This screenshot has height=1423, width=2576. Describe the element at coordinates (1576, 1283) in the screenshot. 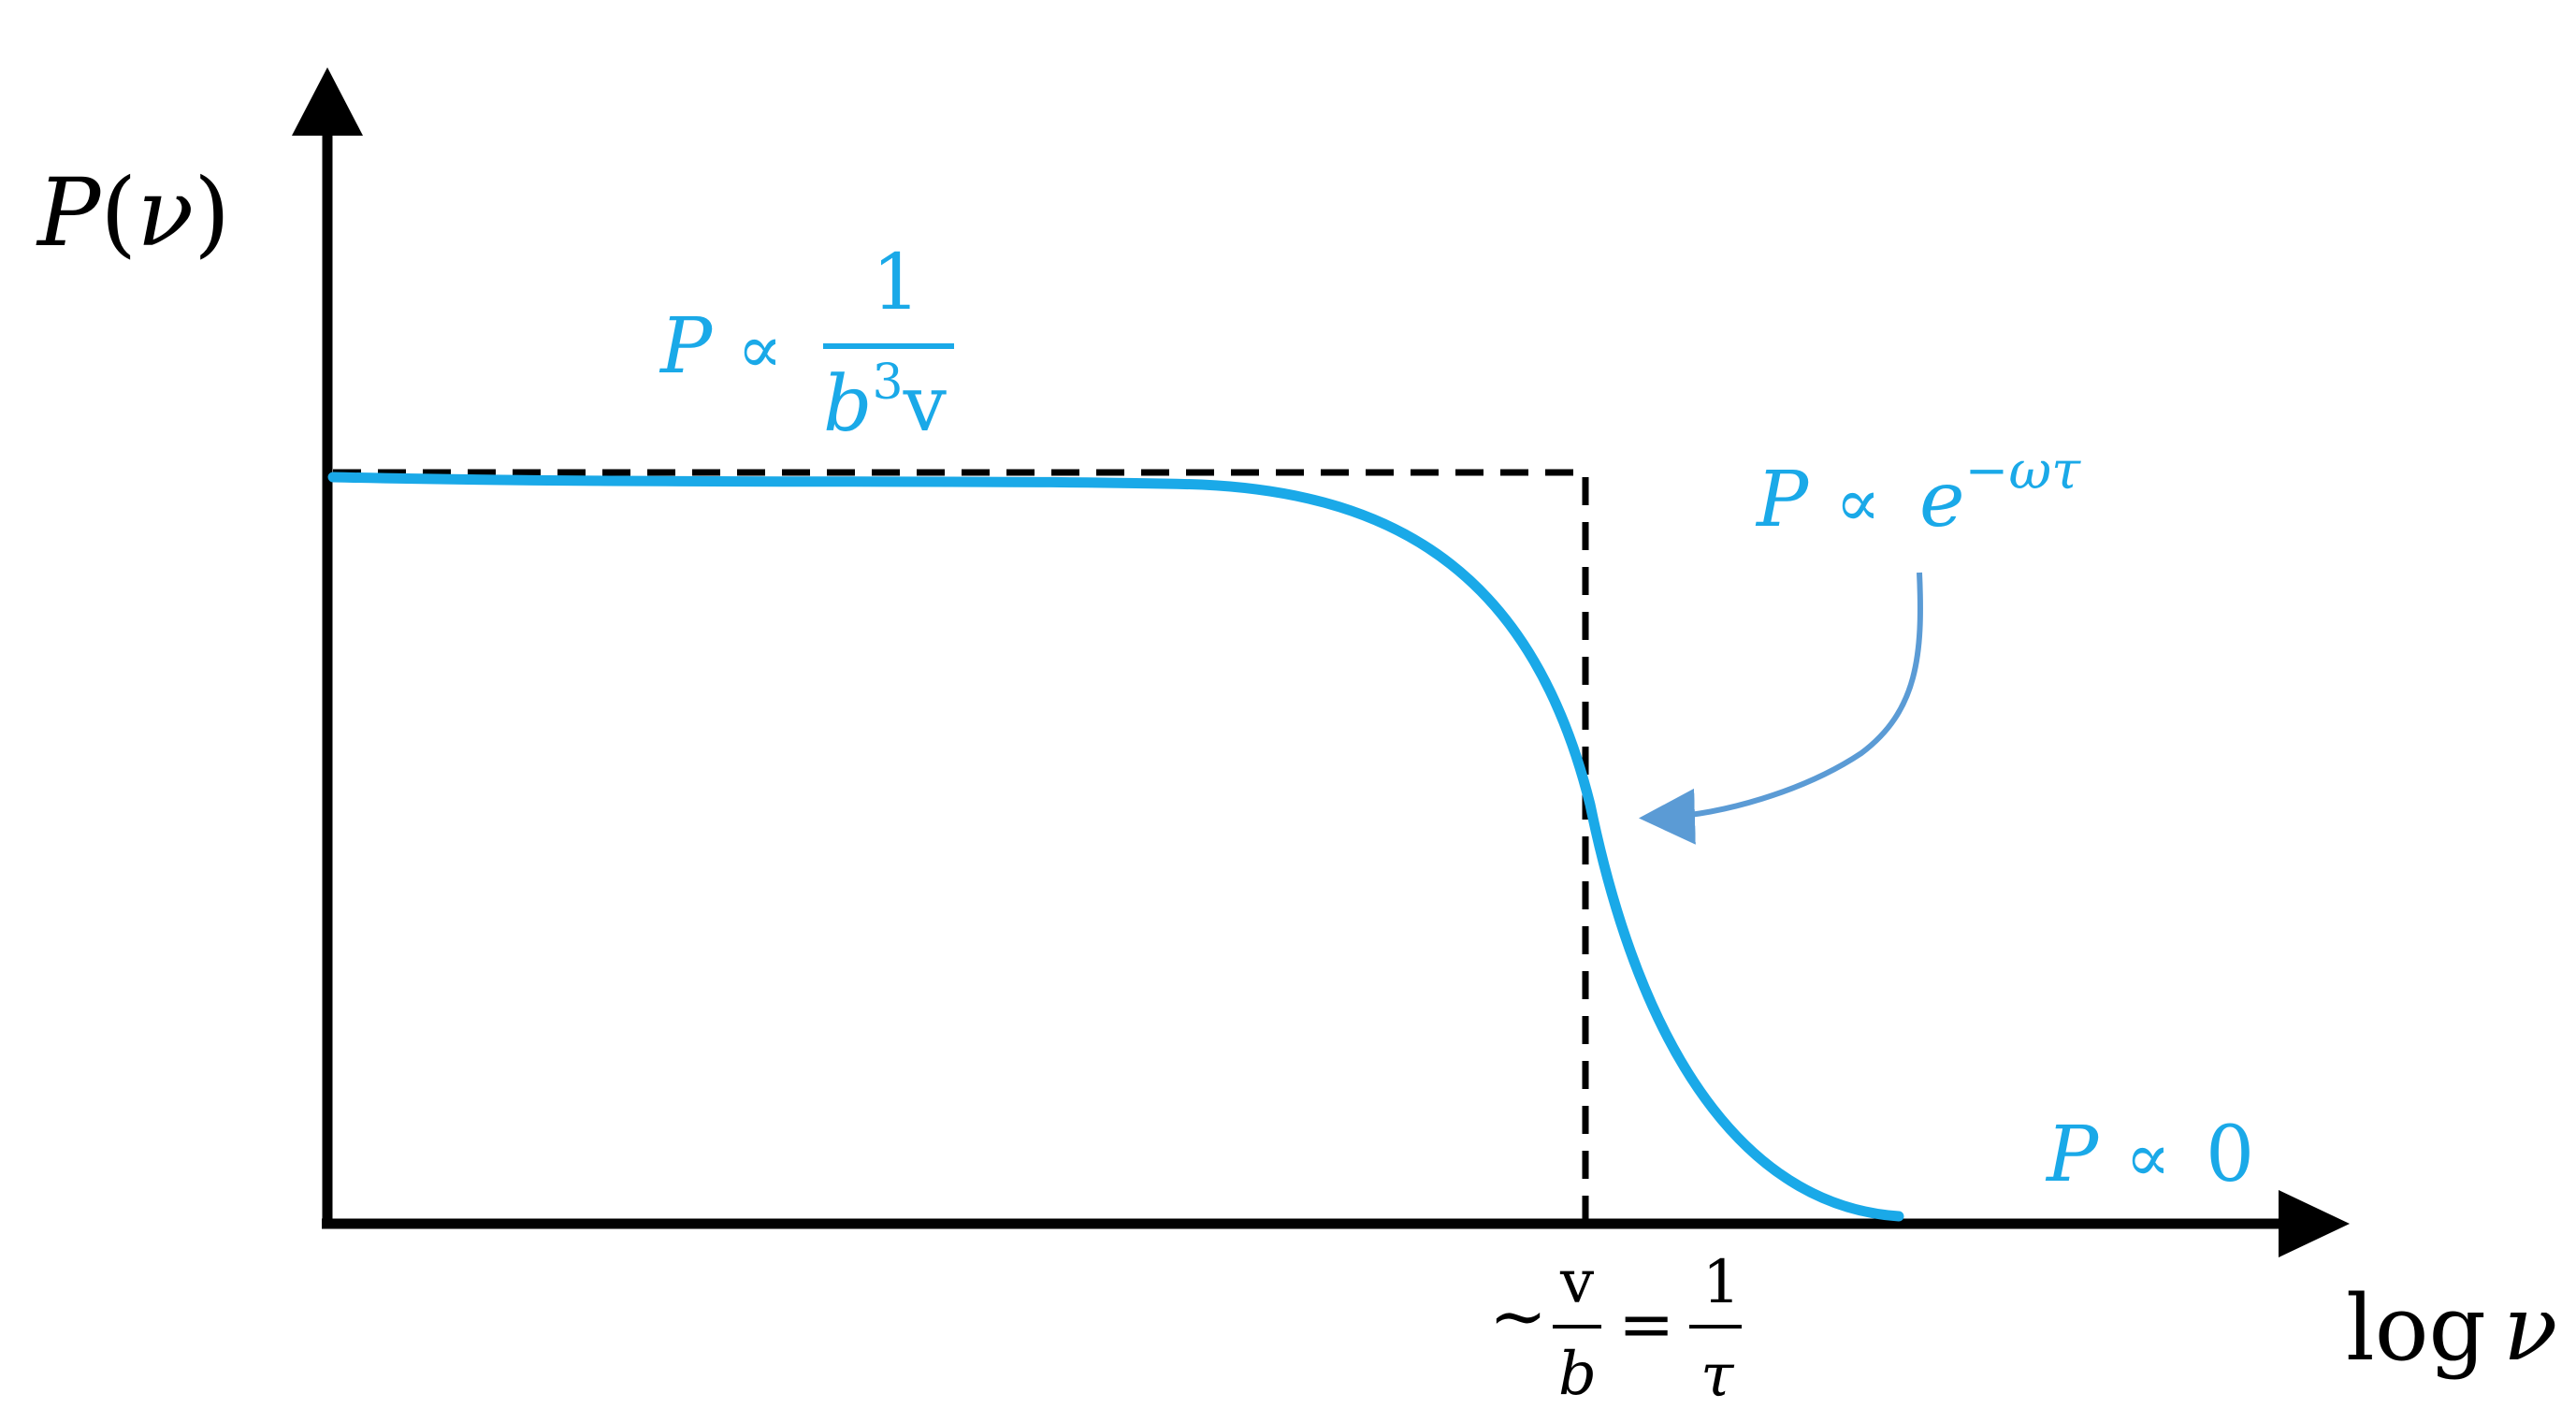

I see `svg-text: v` at that location.